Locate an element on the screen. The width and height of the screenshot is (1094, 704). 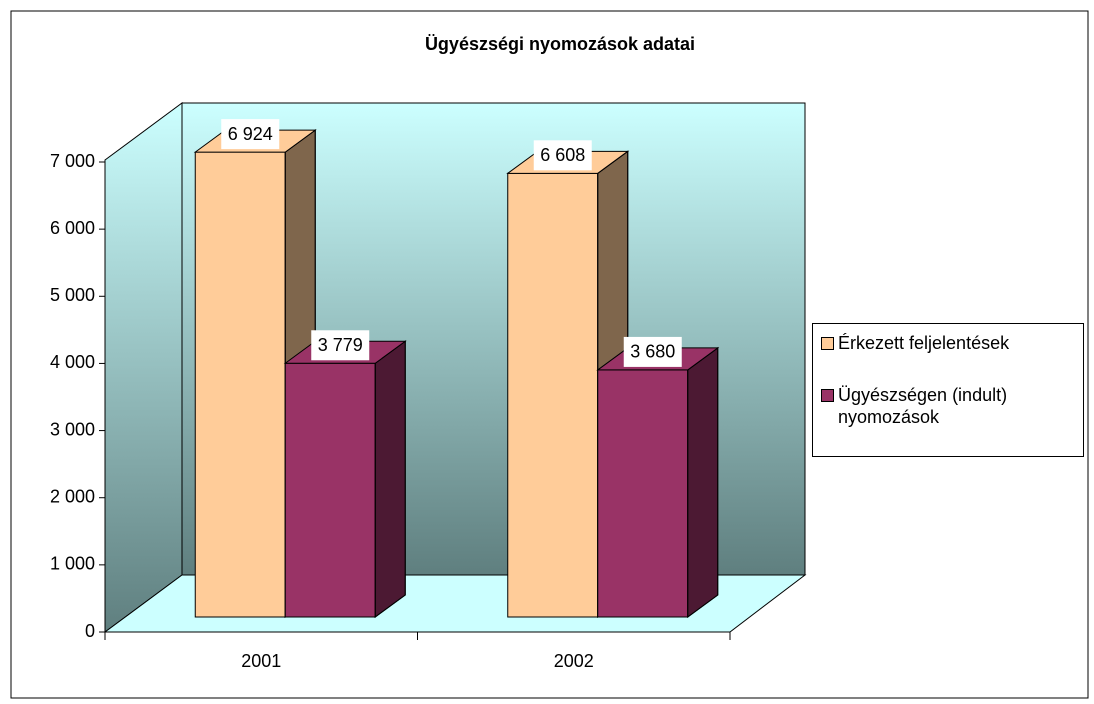
data-label: 3 779 is located at coordinates (340, 345).